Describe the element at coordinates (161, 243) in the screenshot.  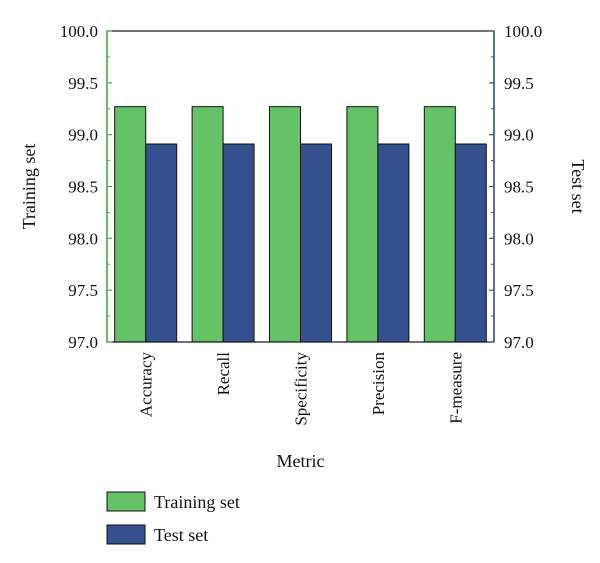
I see `bar-test-set-accuracy` at that location.